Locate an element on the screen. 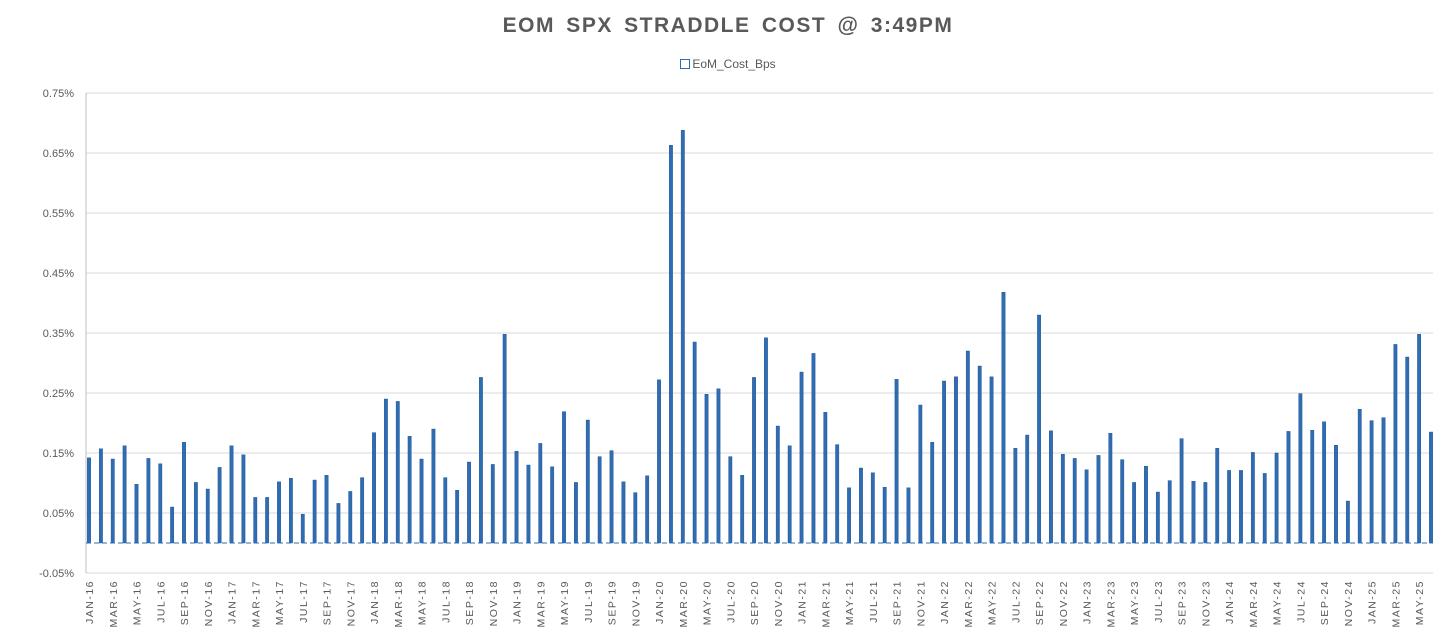 The width and height of the screenshot is (1456, 633). x-tick-label: MAR-23 is located at coordinates (1111, 604).